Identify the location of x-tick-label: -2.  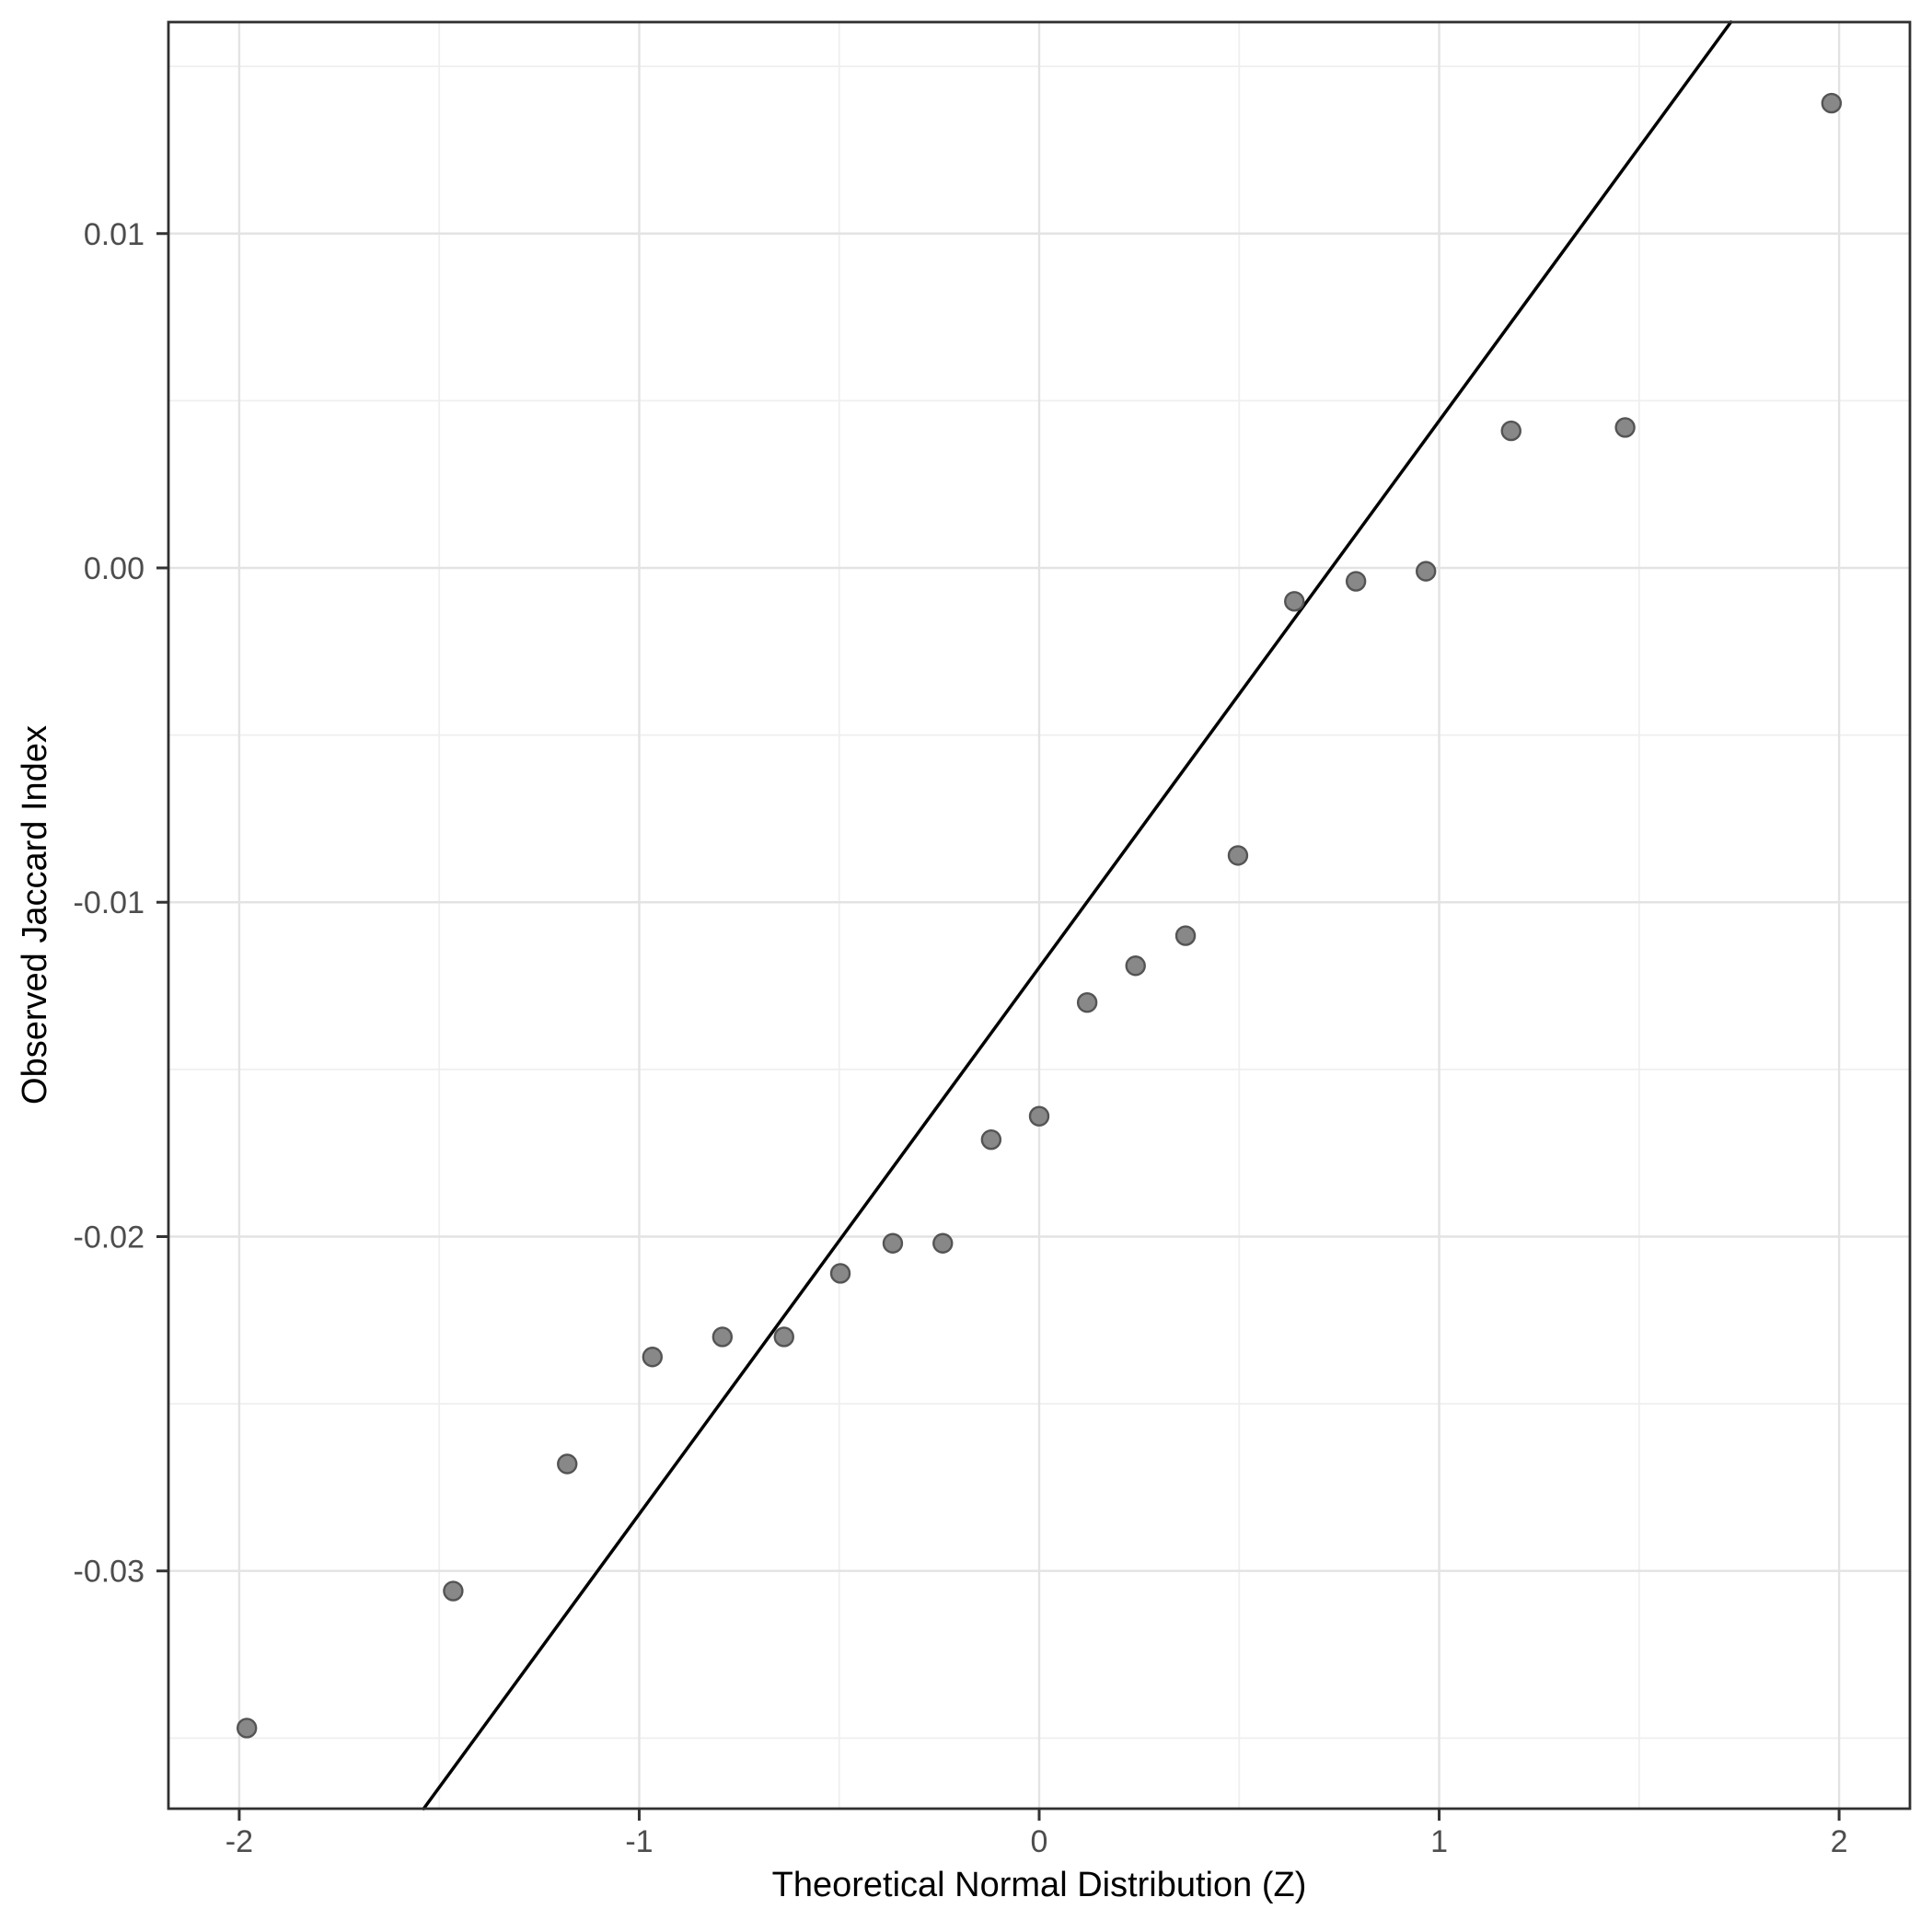
(240, 1842).